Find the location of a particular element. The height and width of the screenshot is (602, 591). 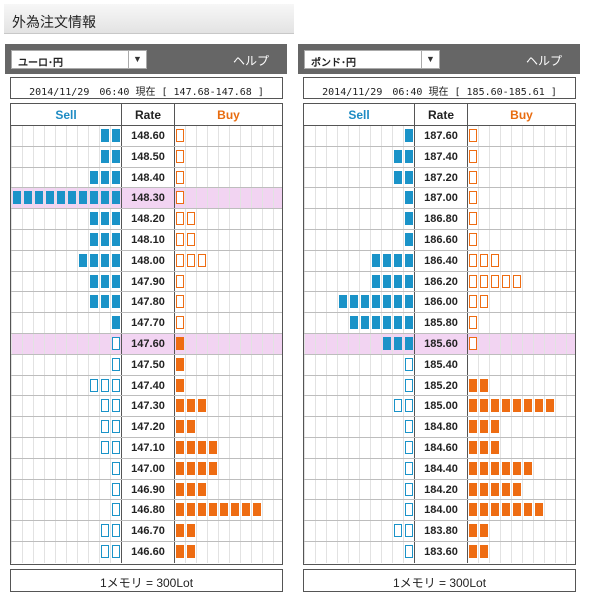

order-row: 147.70 is located at coordinates (146, 323).